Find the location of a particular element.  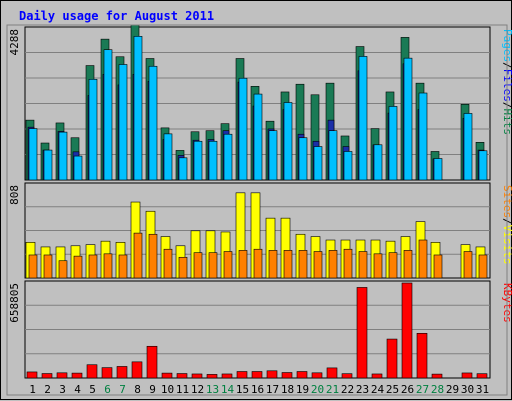

x-tick-label-2: 2 is located at coordinates (47, 389).